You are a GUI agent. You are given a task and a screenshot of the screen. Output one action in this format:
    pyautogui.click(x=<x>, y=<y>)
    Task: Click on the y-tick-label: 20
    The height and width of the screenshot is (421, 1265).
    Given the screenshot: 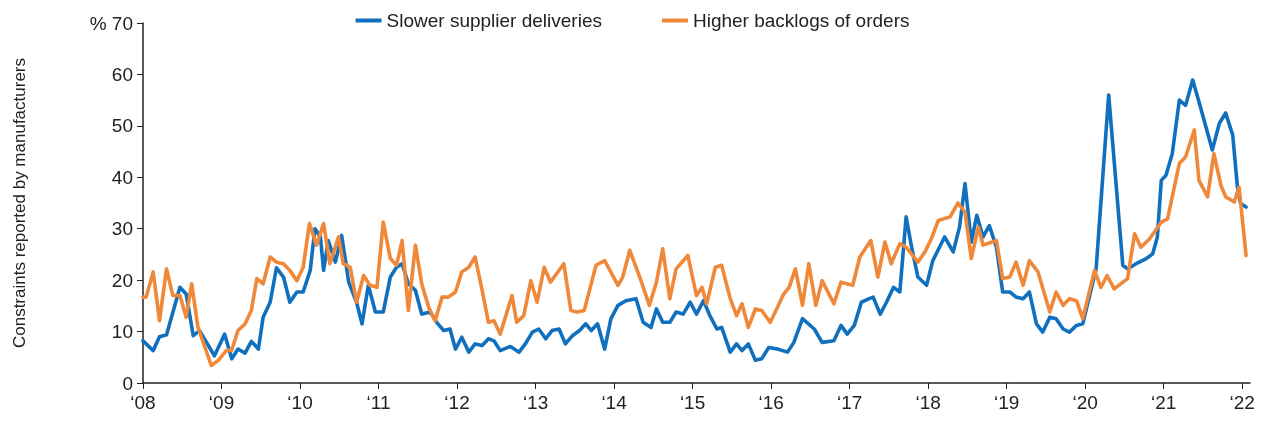 What is the action you would take?
    pyautogui.click(x=122, y=280)
    